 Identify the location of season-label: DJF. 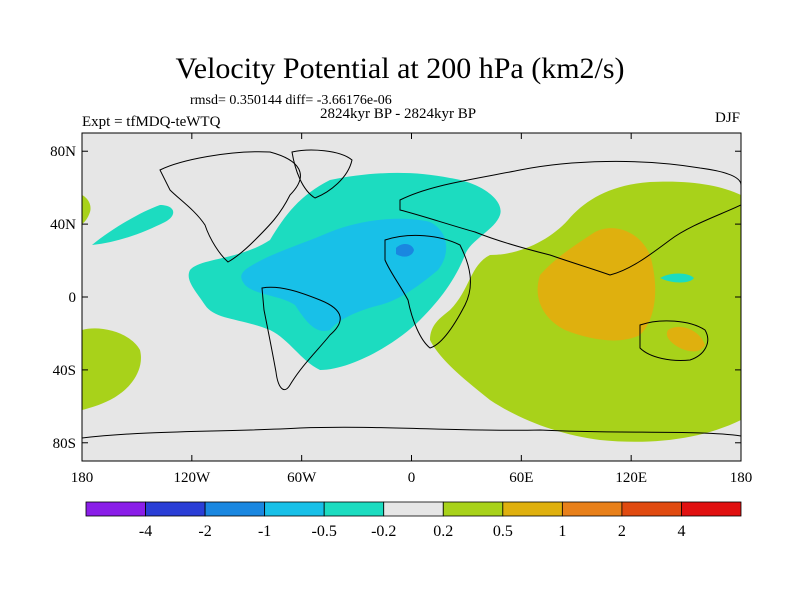
(727, 118).